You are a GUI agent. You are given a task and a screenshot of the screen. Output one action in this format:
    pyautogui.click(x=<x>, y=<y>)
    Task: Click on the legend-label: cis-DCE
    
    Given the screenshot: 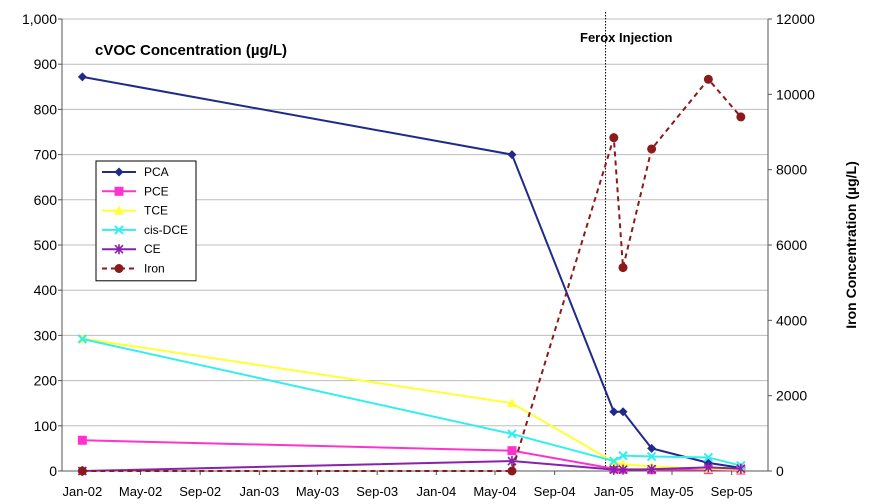 What is the action you would take?
    pyautogui.click(x=166, y=230)
    